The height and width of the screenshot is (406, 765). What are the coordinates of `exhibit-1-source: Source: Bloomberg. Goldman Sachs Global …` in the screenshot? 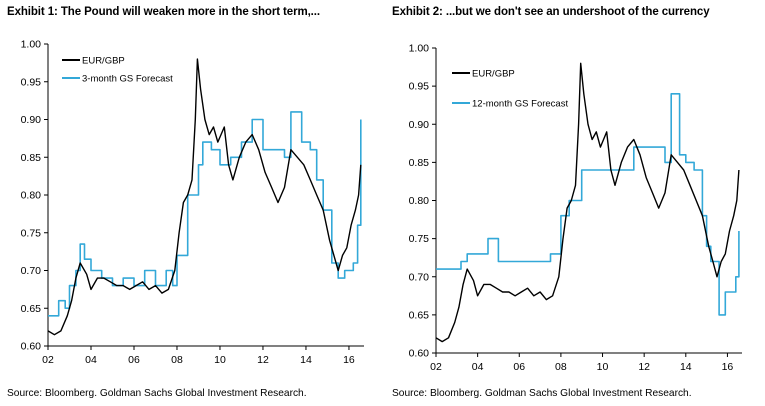 It's located at (157, 393).